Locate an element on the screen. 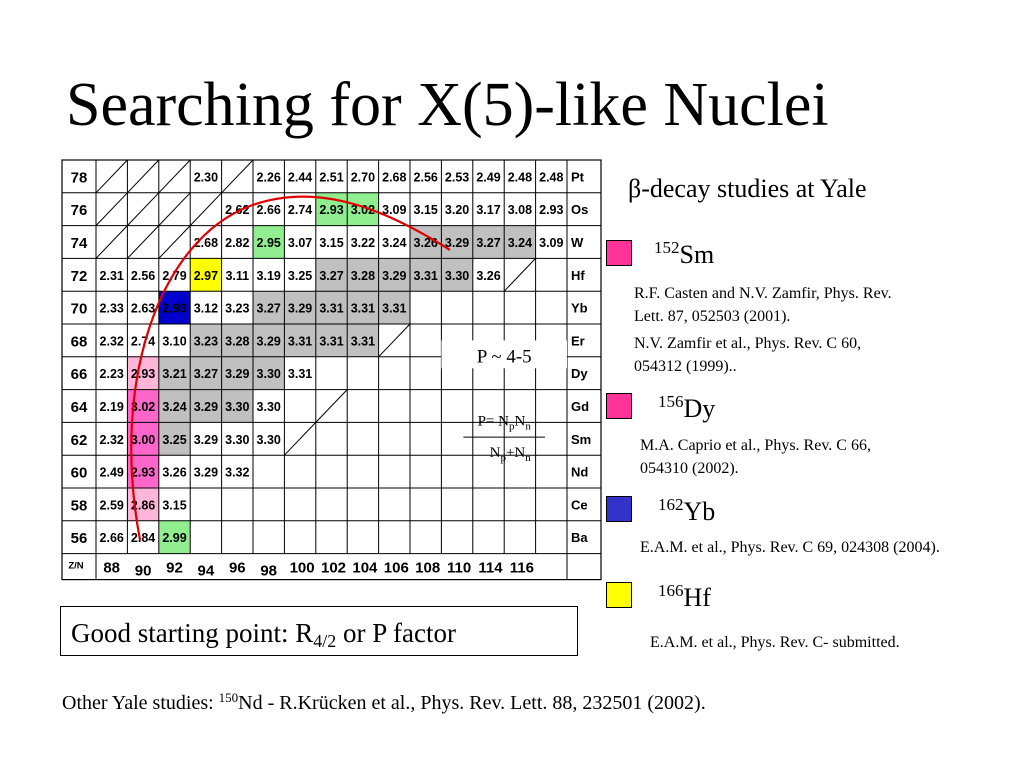  cell-value: 2.23 is located at coordinates (112, 374).